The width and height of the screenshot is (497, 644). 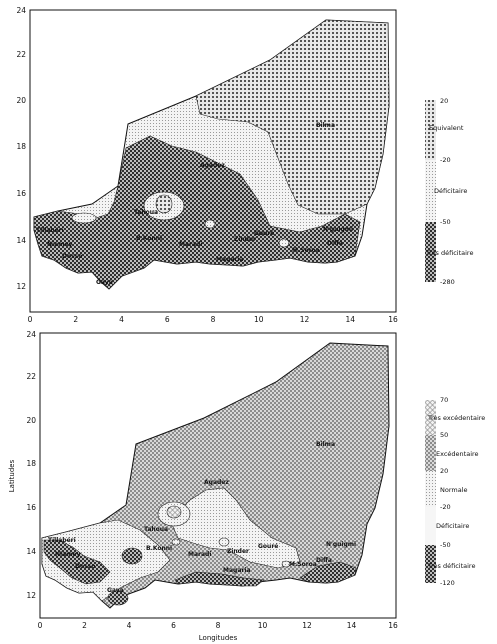 I want to click on map2-city-label: Magaria, so click(x=236, y=570).